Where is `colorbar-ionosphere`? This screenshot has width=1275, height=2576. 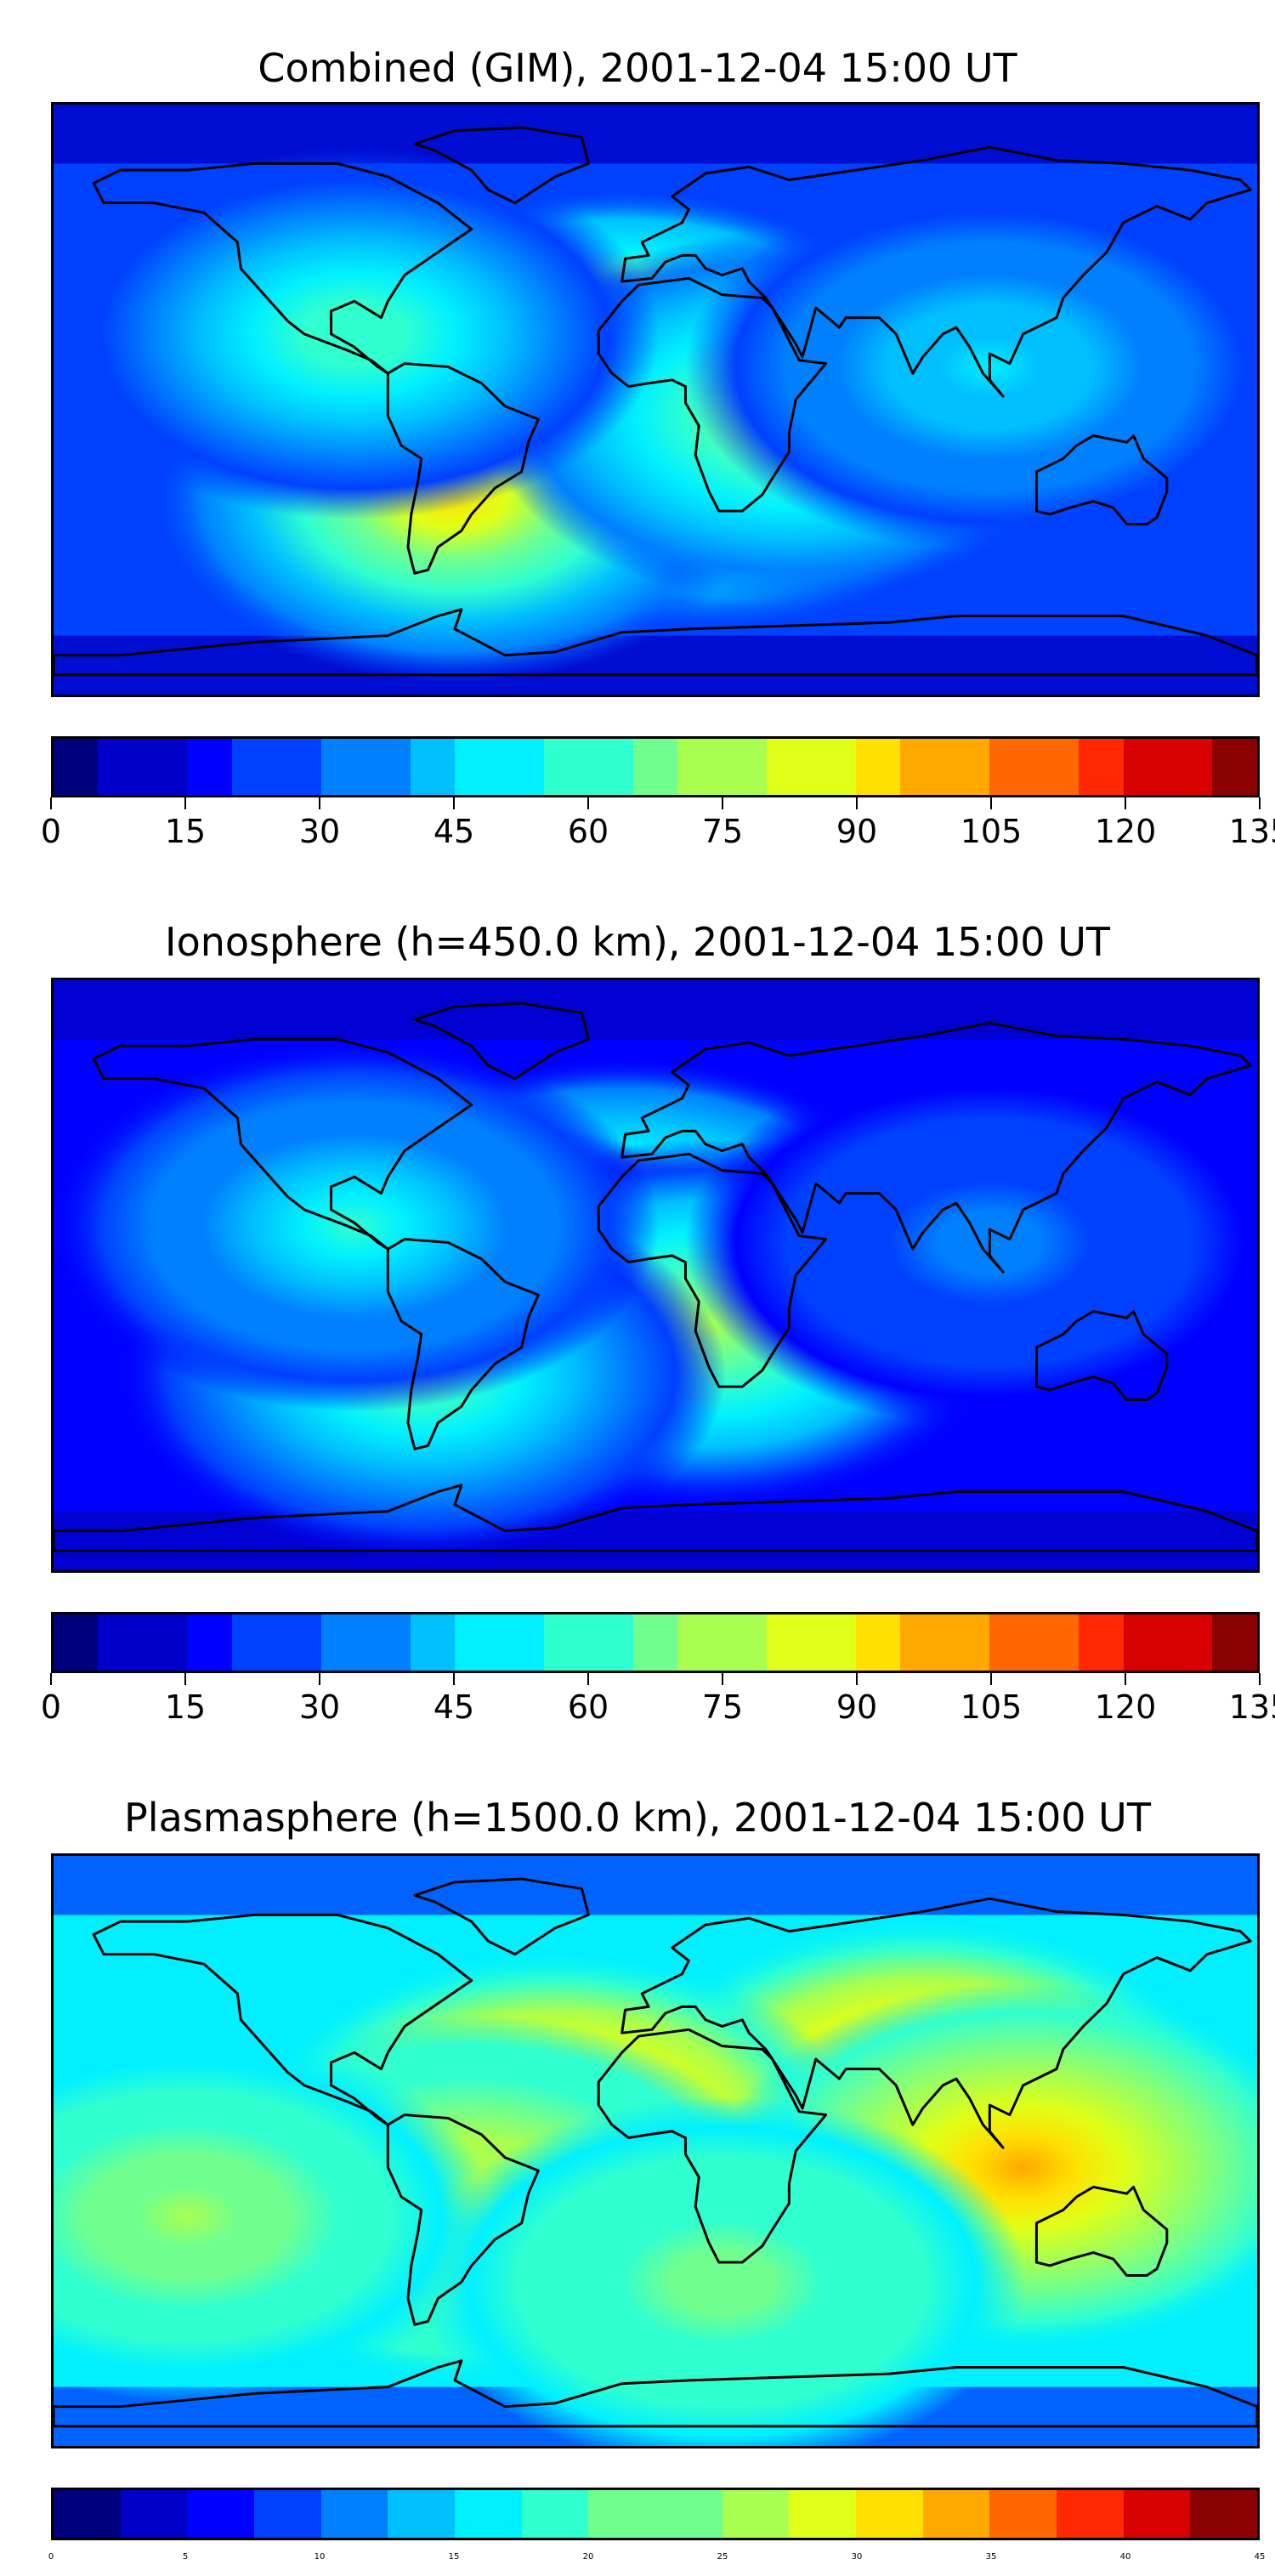 colorbar-ionosphere is located at coordinates (655, 1643).